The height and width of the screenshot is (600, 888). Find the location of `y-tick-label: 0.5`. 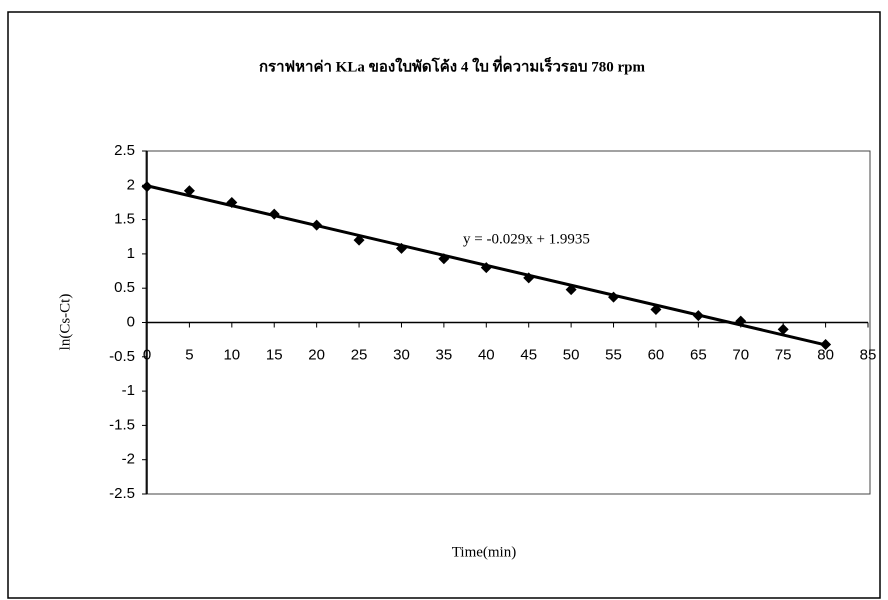

y-tick-label: 0.5 is located at coordinates (124, 287).